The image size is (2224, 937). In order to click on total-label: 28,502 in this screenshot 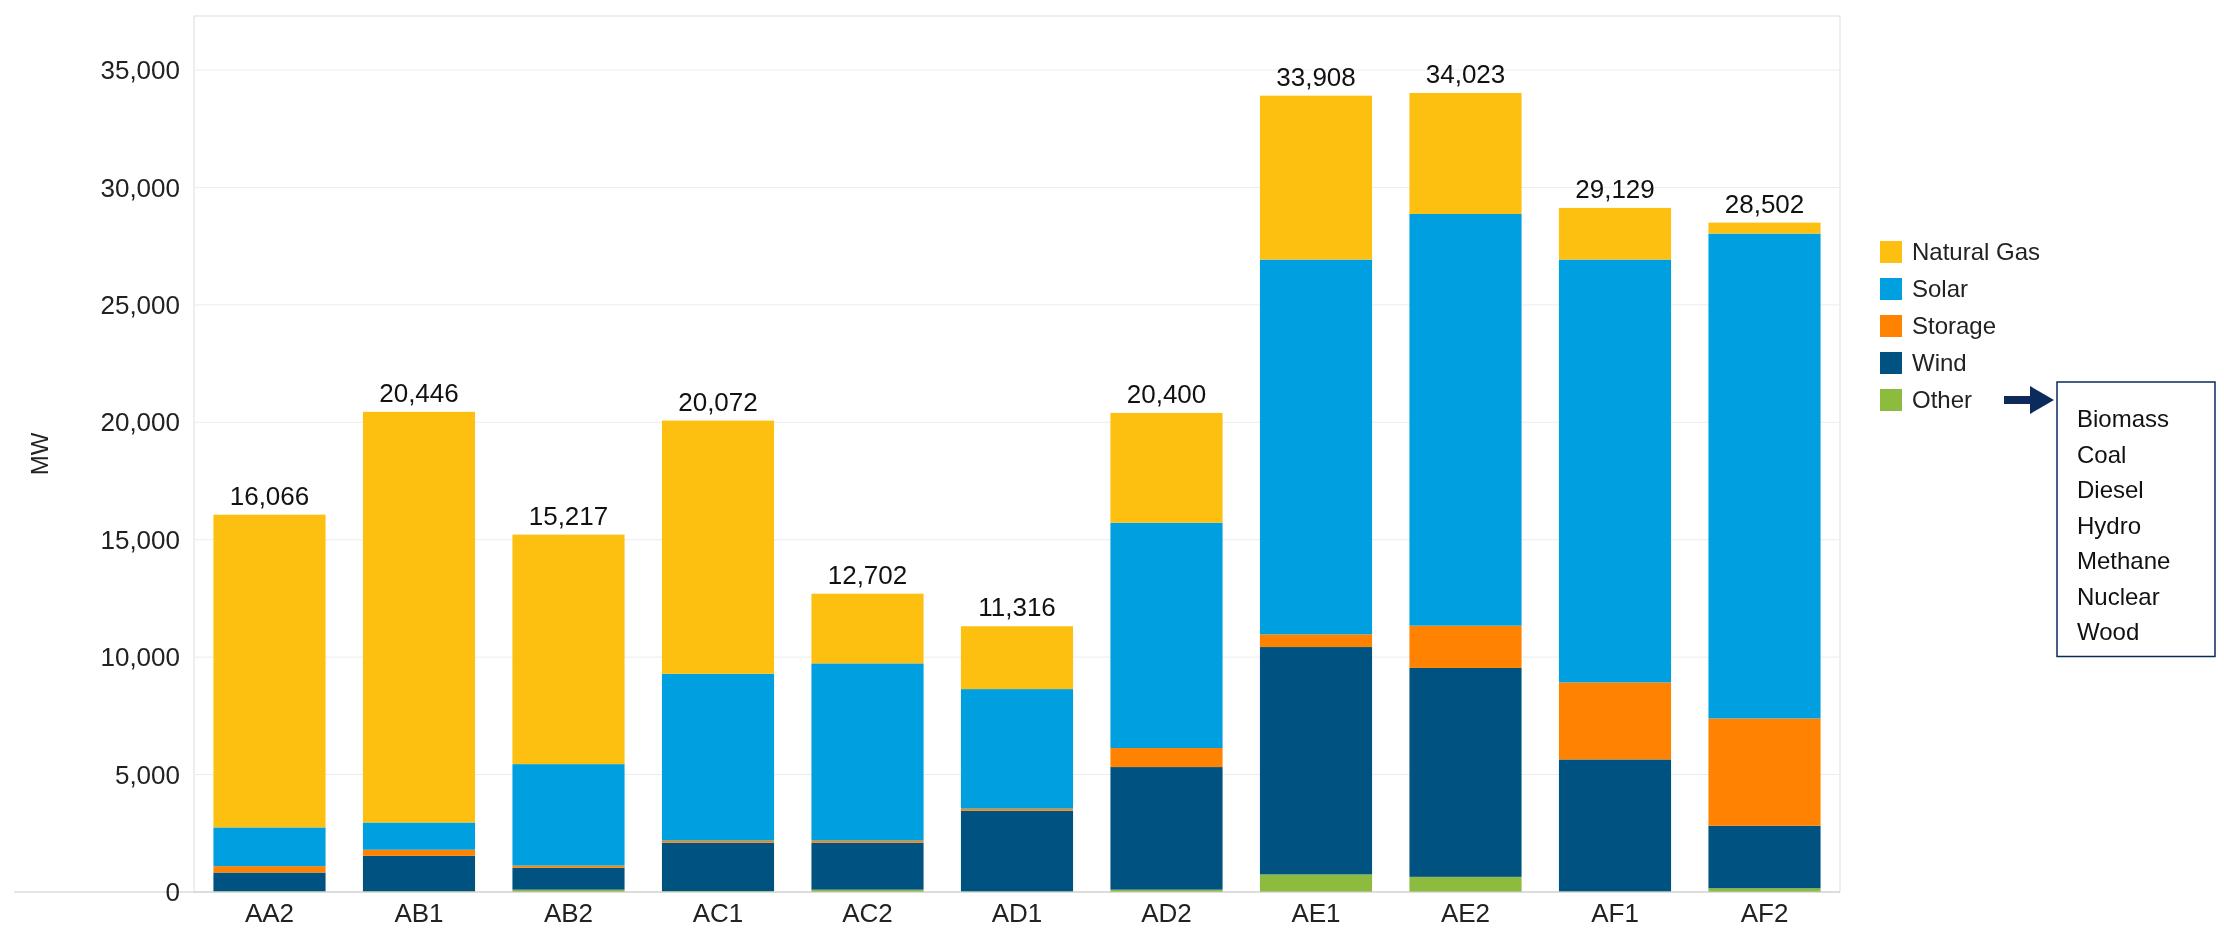, I will do `click(1764, 203)`.